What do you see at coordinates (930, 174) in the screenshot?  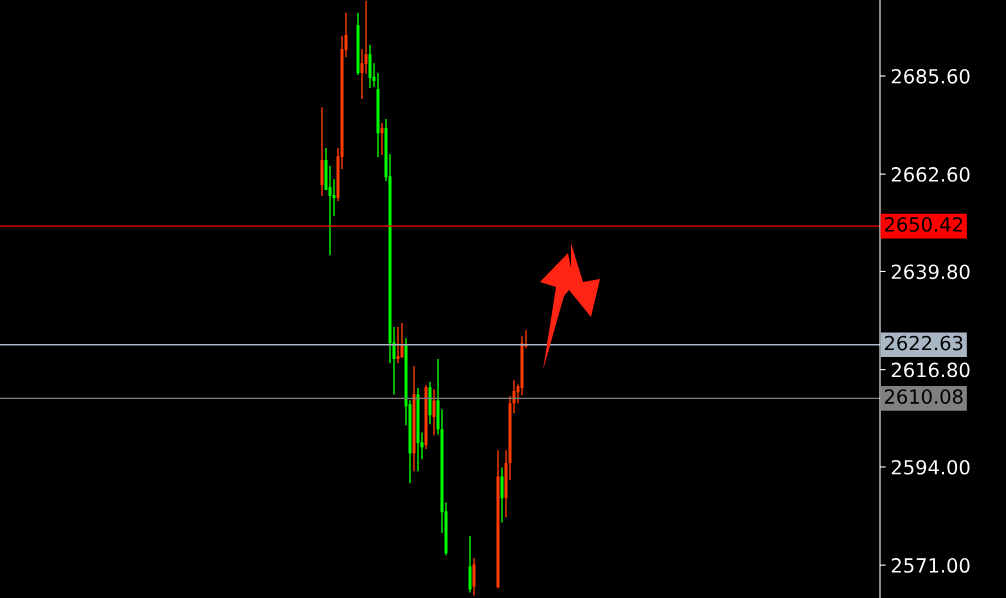 I see `y-tick-label: 2662.60` at bounding box center [930, 174].